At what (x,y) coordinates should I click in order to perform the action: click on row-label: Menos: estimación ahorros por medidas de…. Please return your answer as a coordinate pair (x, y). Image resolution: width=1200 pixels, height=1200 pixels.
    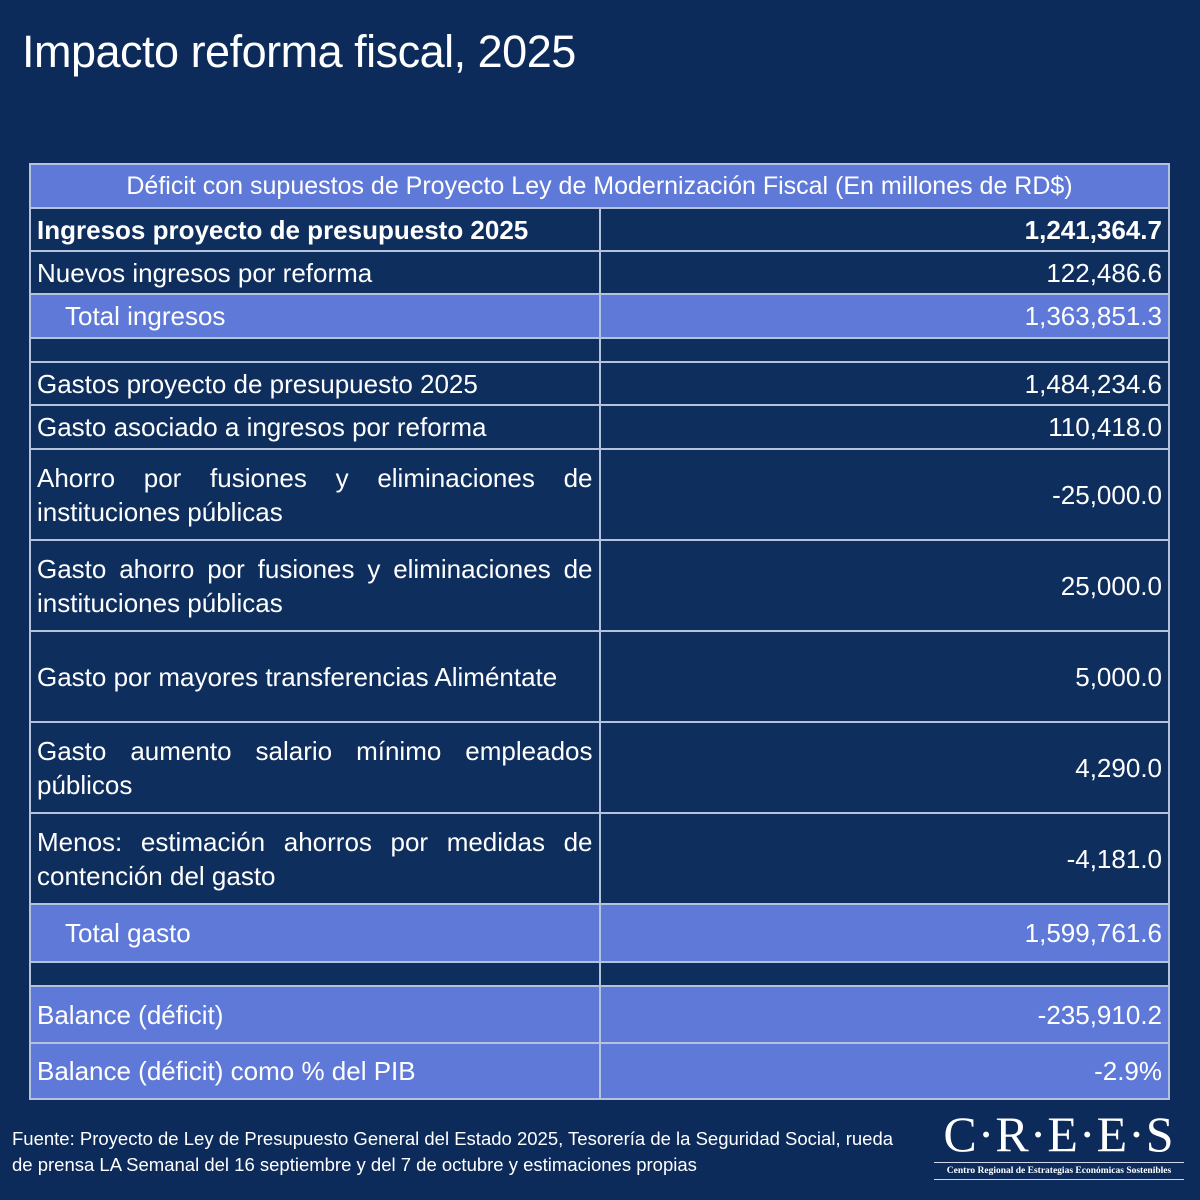
    Looking at the image, I should click on (315, 858).